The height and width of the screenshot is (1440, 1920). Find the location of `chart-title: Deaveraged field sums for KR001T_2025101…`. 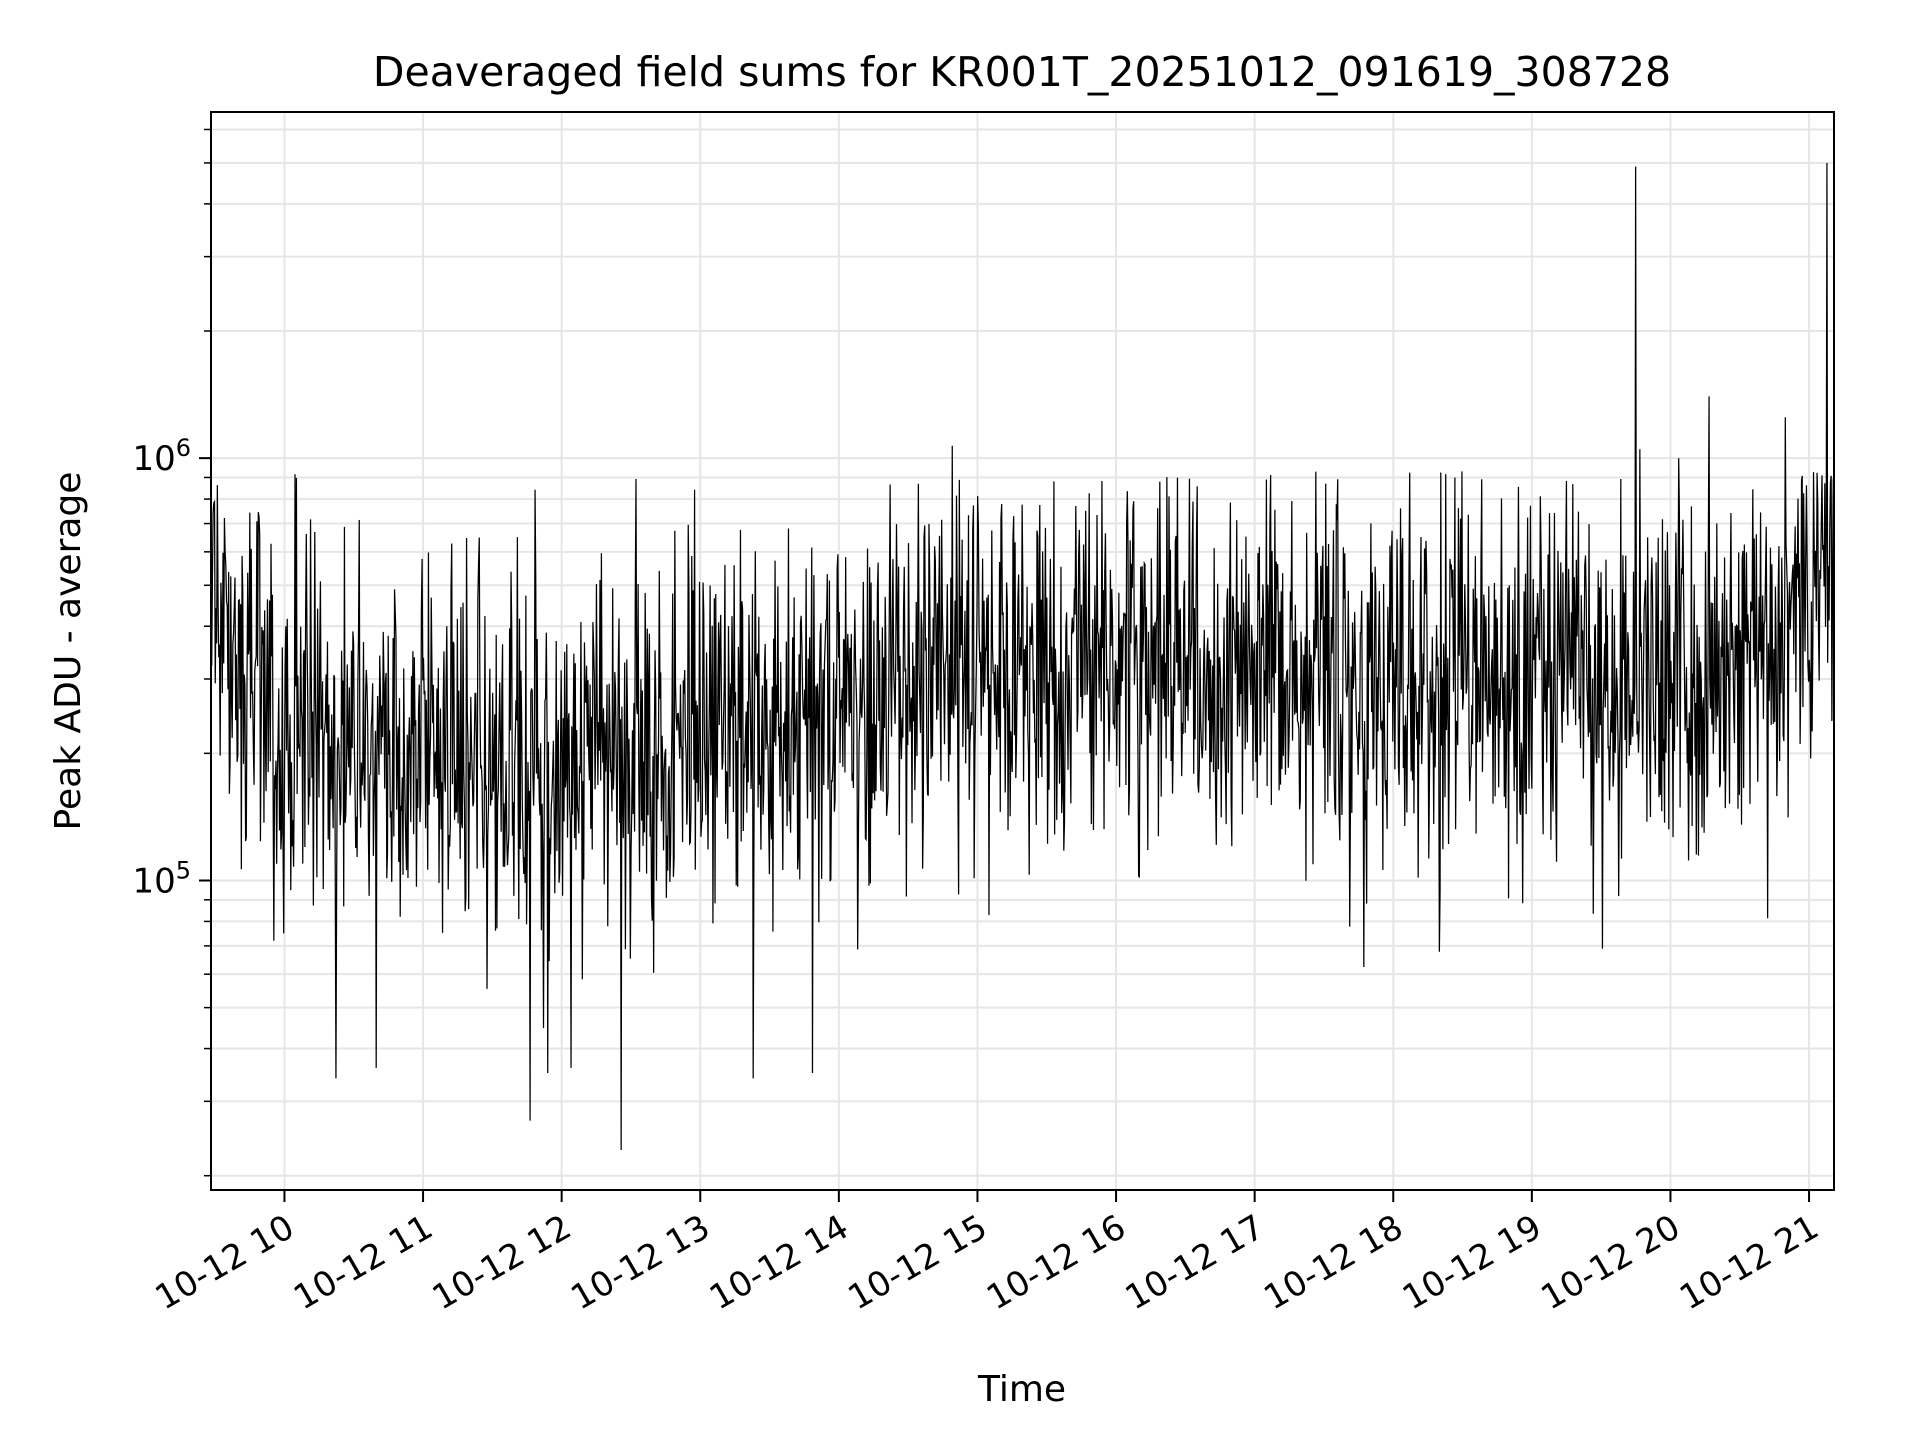

chart-title: Deaveraged field sums for KR001T_2025101… is located at coordinates (1022, 72).